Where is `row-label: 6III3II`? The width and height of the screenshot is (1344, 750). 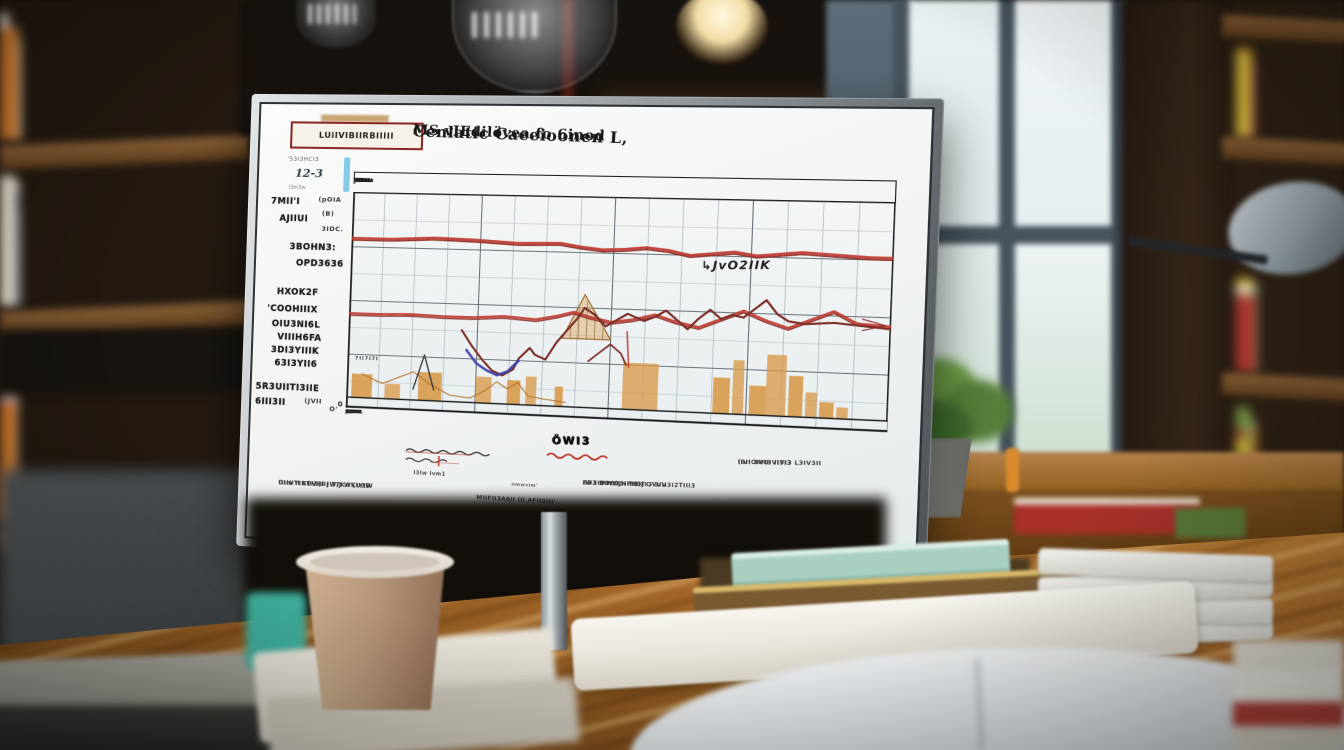
row-label: 6III3II is located at coordinates (270, 402).